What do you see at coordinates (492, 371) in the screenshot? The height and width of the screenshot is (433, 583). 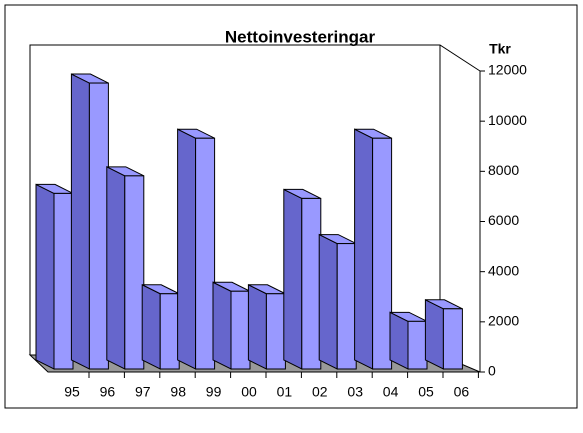 I see `y-tick-label: 0` at bounding box center [492, 371].